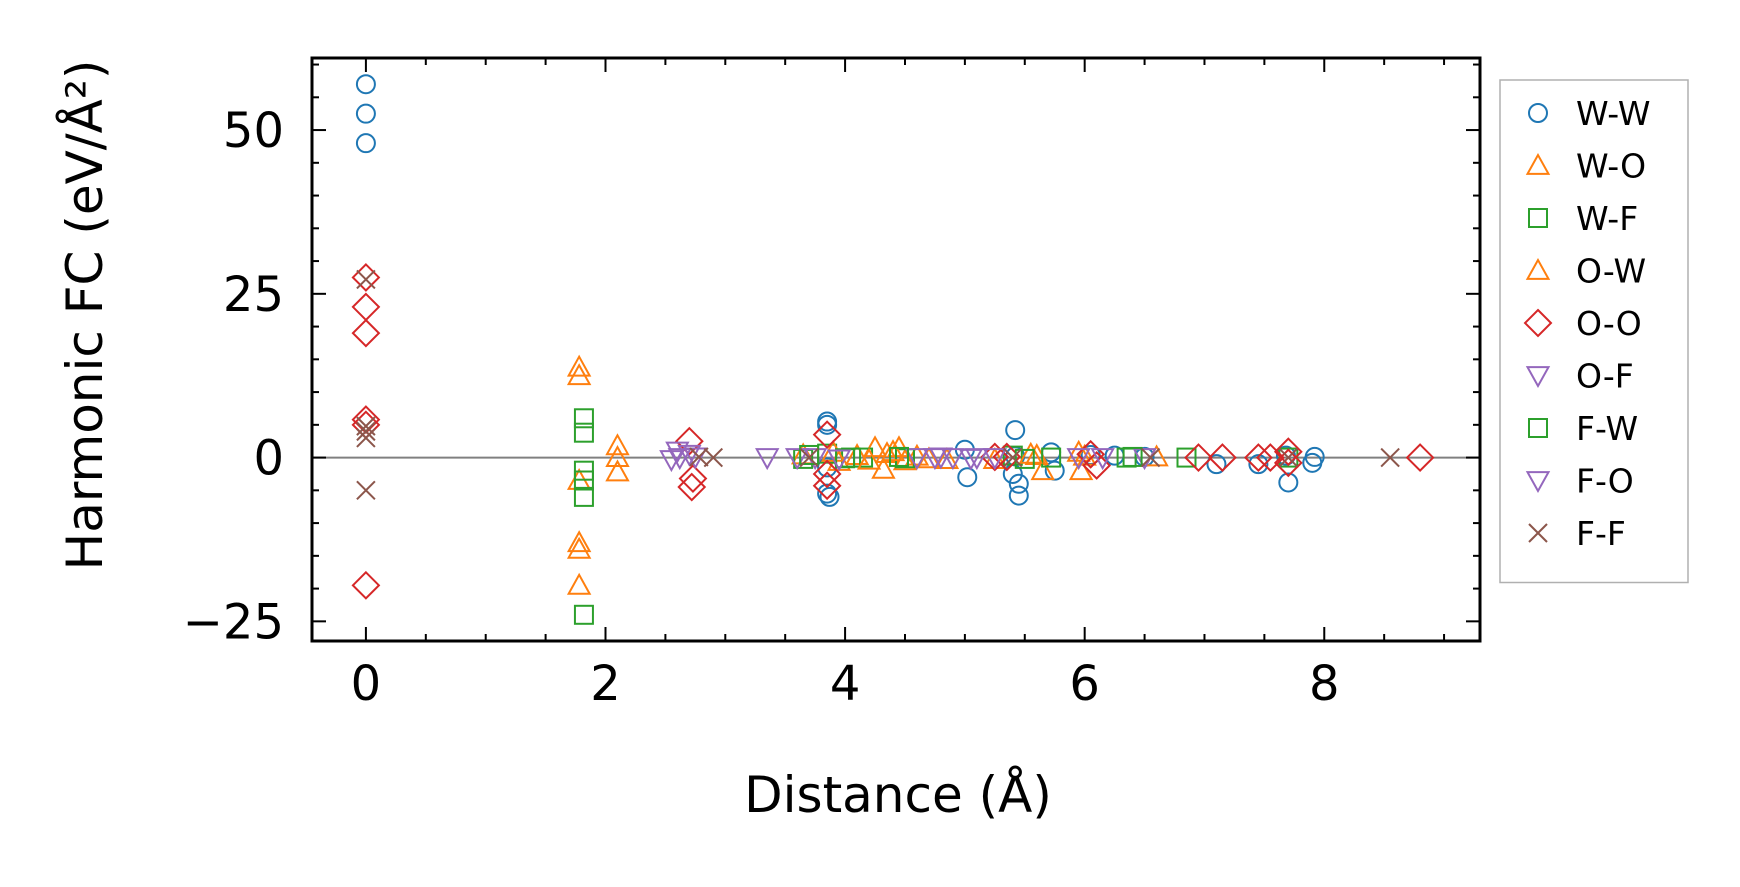 The image size is (1740, 887). What do you see at coordinates (1579, 376) in the screenshot?
I see `legend-entry: O-F` at bounding box center [1579, 376].